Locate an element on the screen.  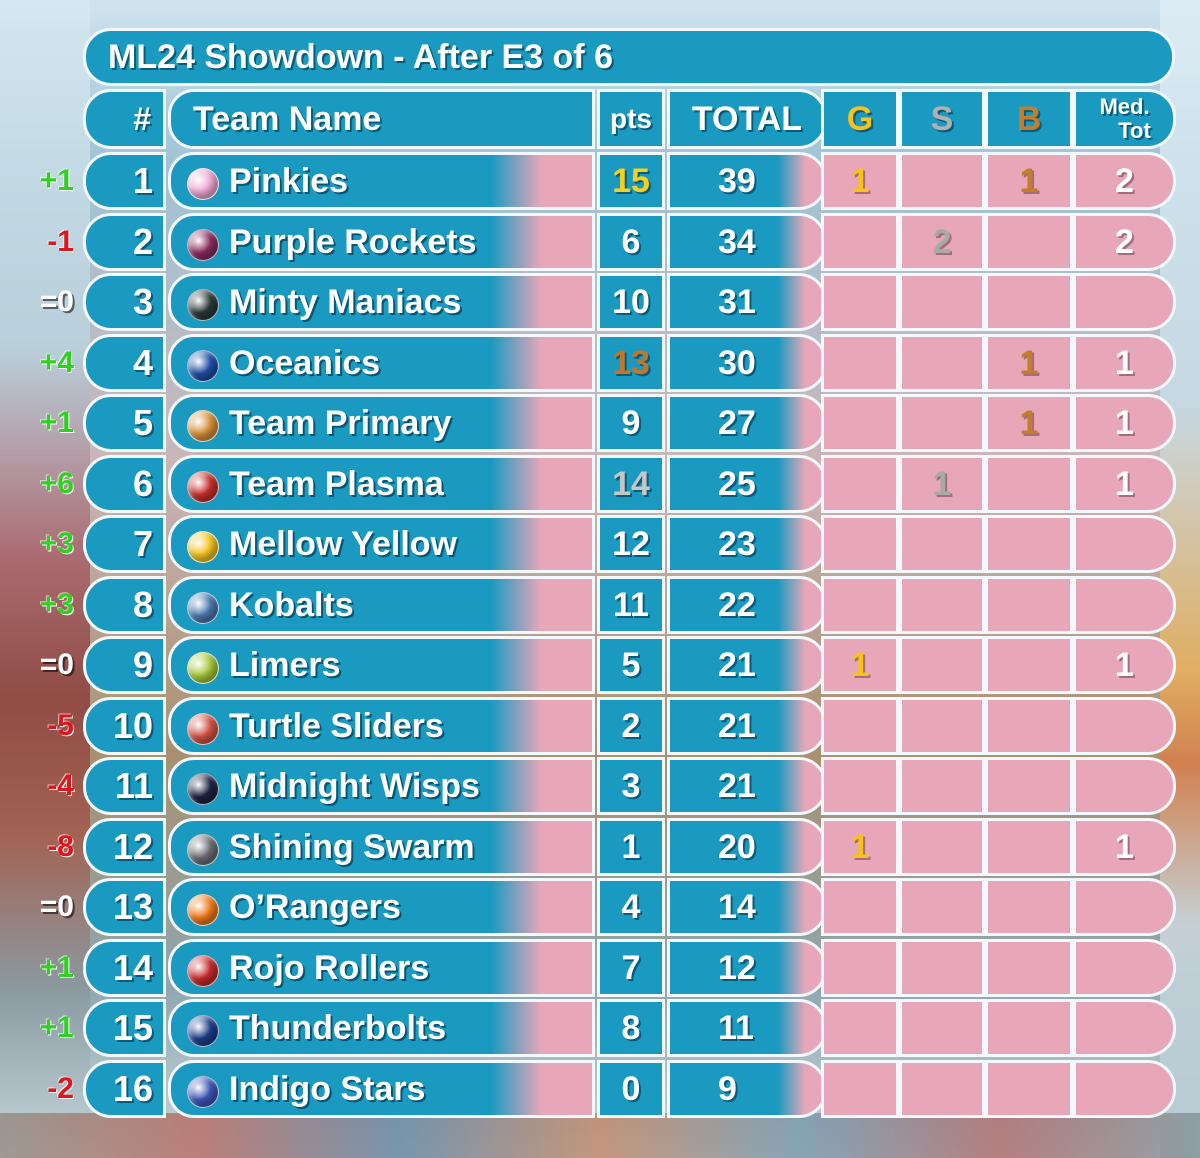
total-cell: 27 is located at coordinates (747, 423).